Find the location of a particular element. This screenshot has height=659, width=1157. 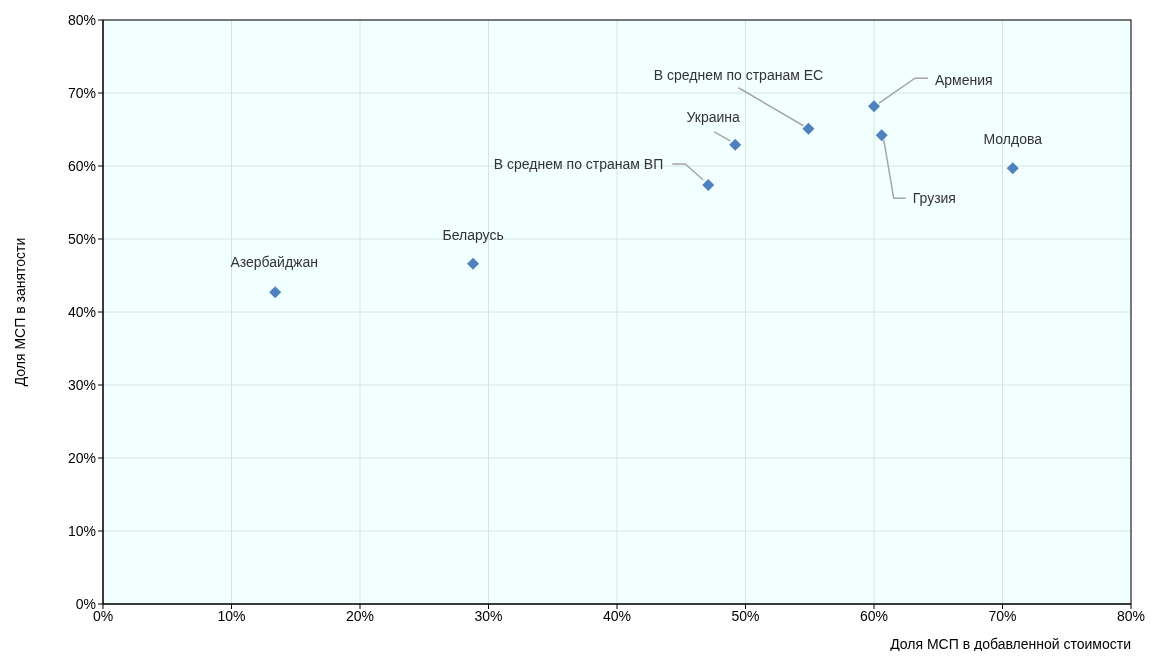

annotation: Украина is located at coordinates (713, 116).